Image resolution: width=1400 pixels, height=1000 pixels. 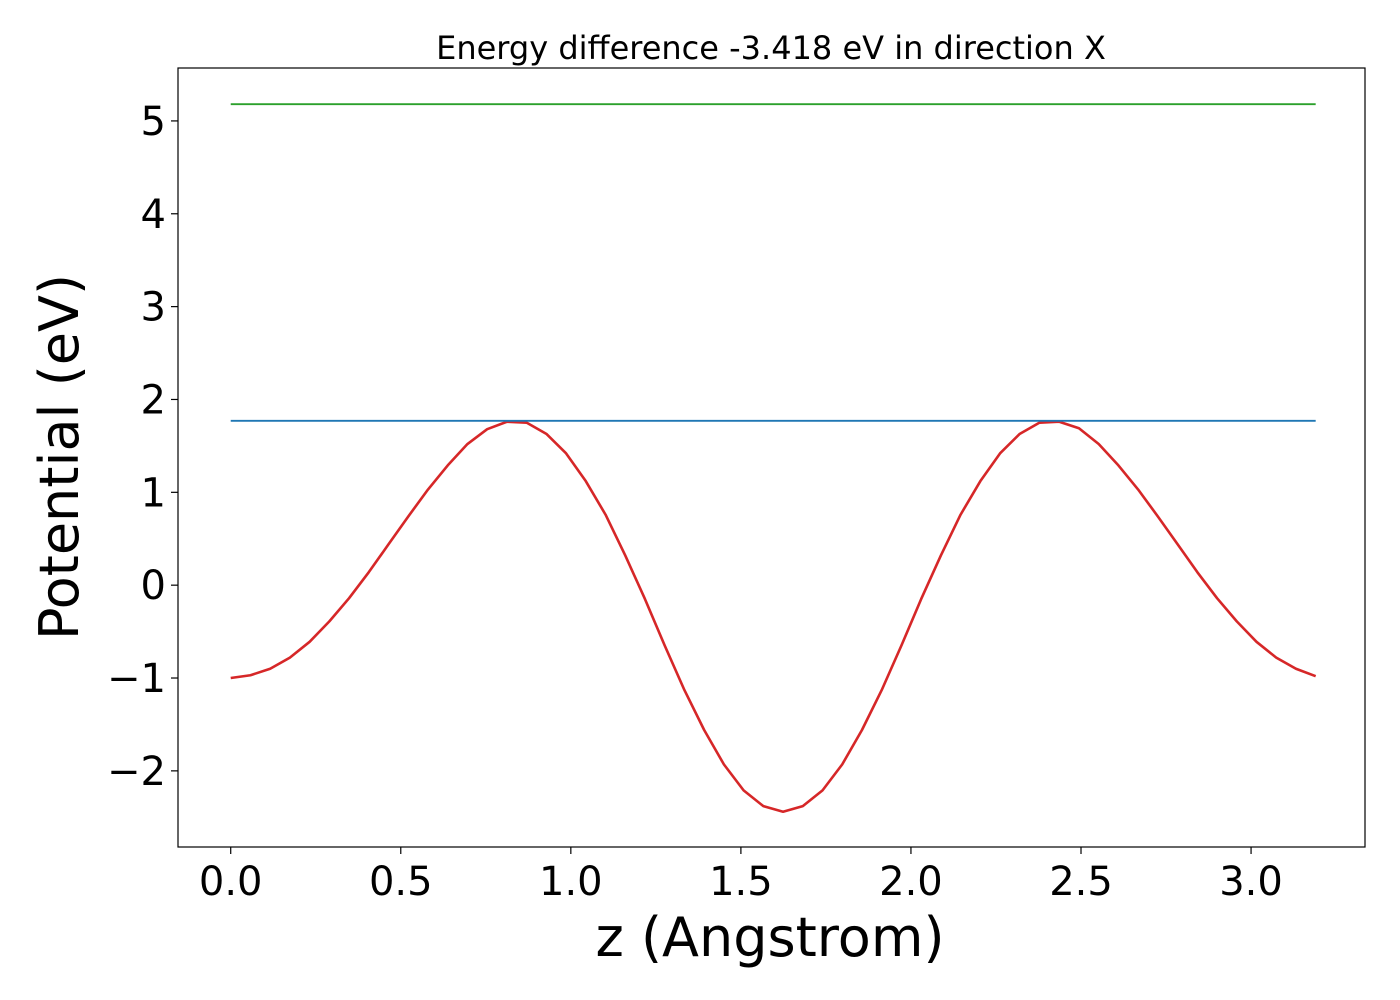 I want to click on x-tick-label: 3.0, so click(x=1251, y=882).